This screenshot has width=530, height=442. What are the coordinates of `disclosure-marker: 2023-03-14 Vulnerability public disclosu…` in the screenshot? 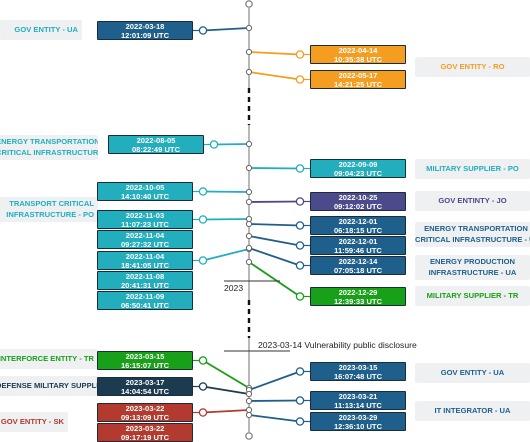 It's located at (337, 345).